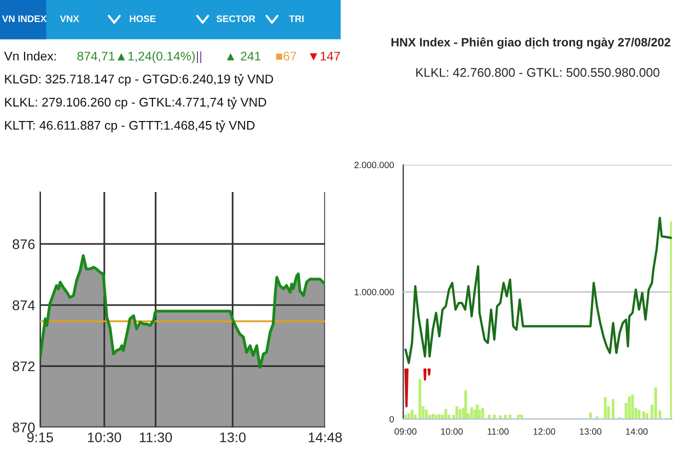 This screenshot has height=454, width=680. I want to click on x-tick-label: 14:48, so click(325, 437).